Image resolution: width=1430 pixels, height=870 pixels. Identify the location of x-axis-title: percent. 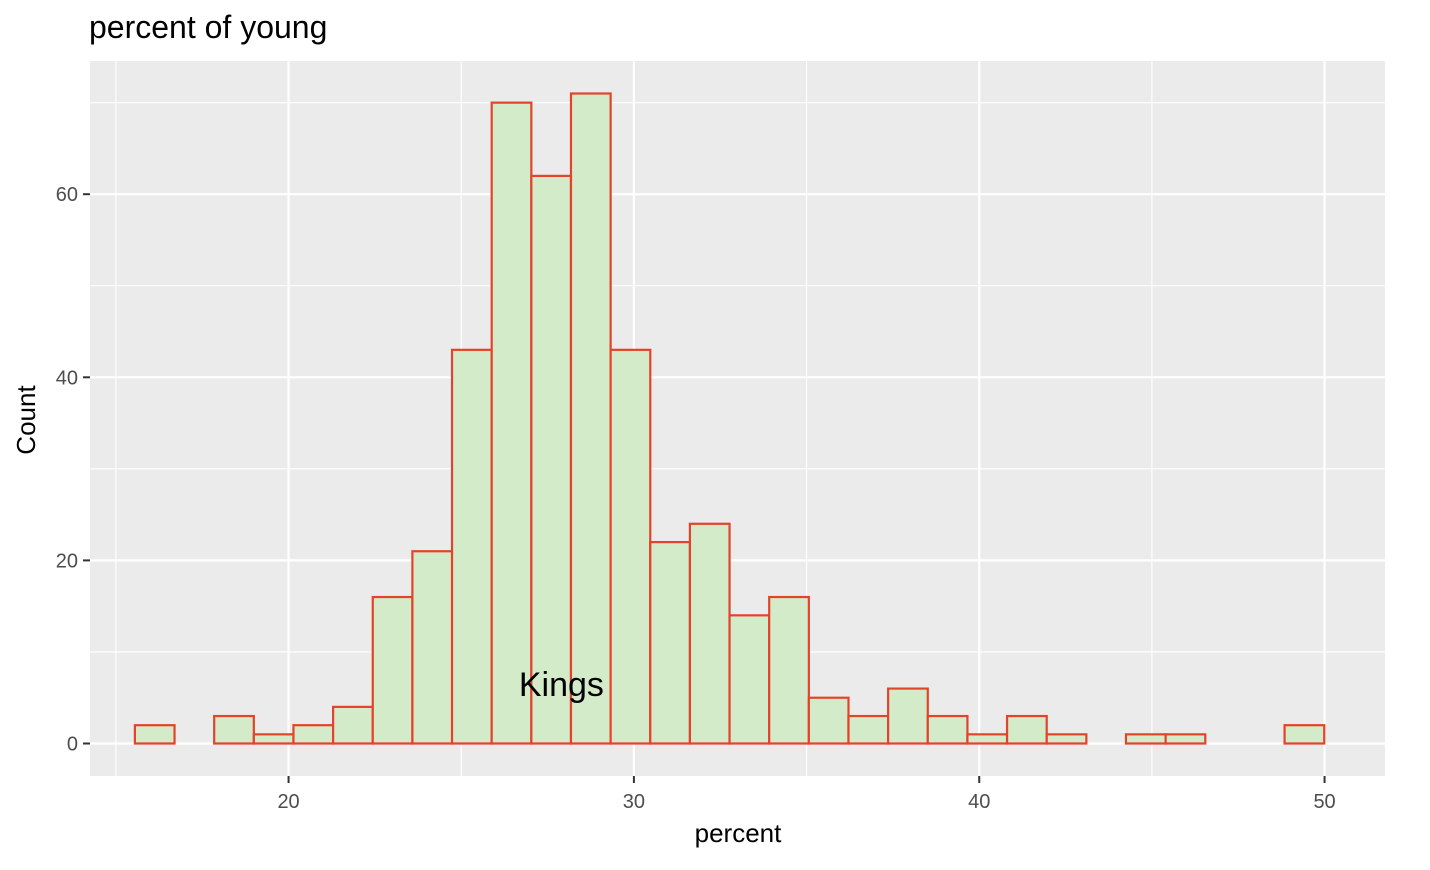
(738, 833).